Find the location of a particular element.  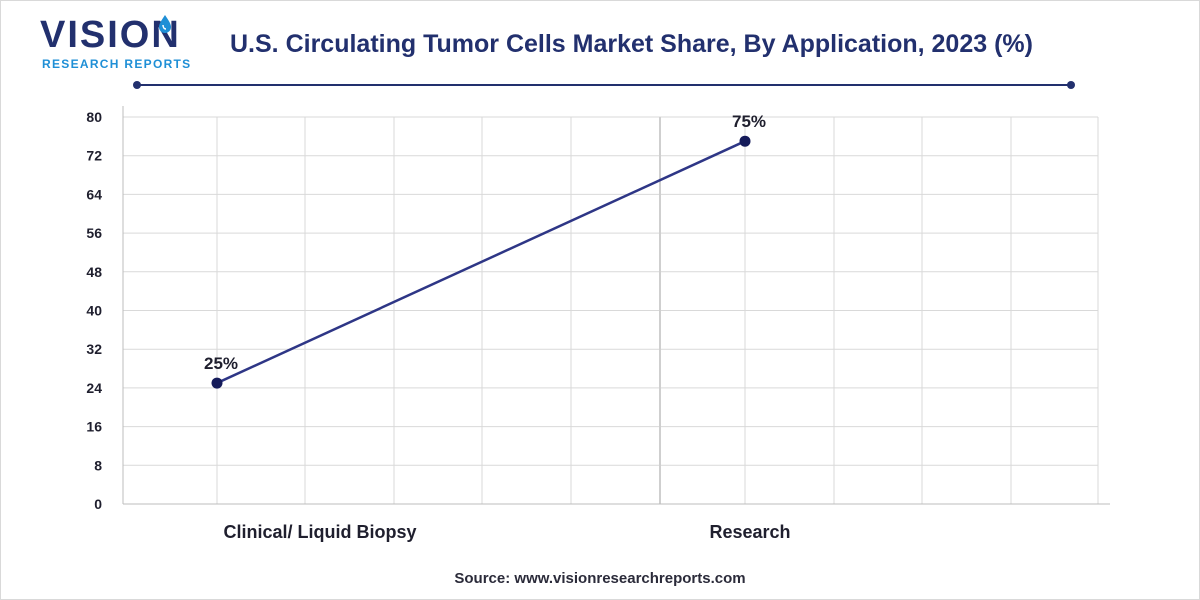

source-note: Source: www.visionresearchreports.com is located at coordinates (600, 578).